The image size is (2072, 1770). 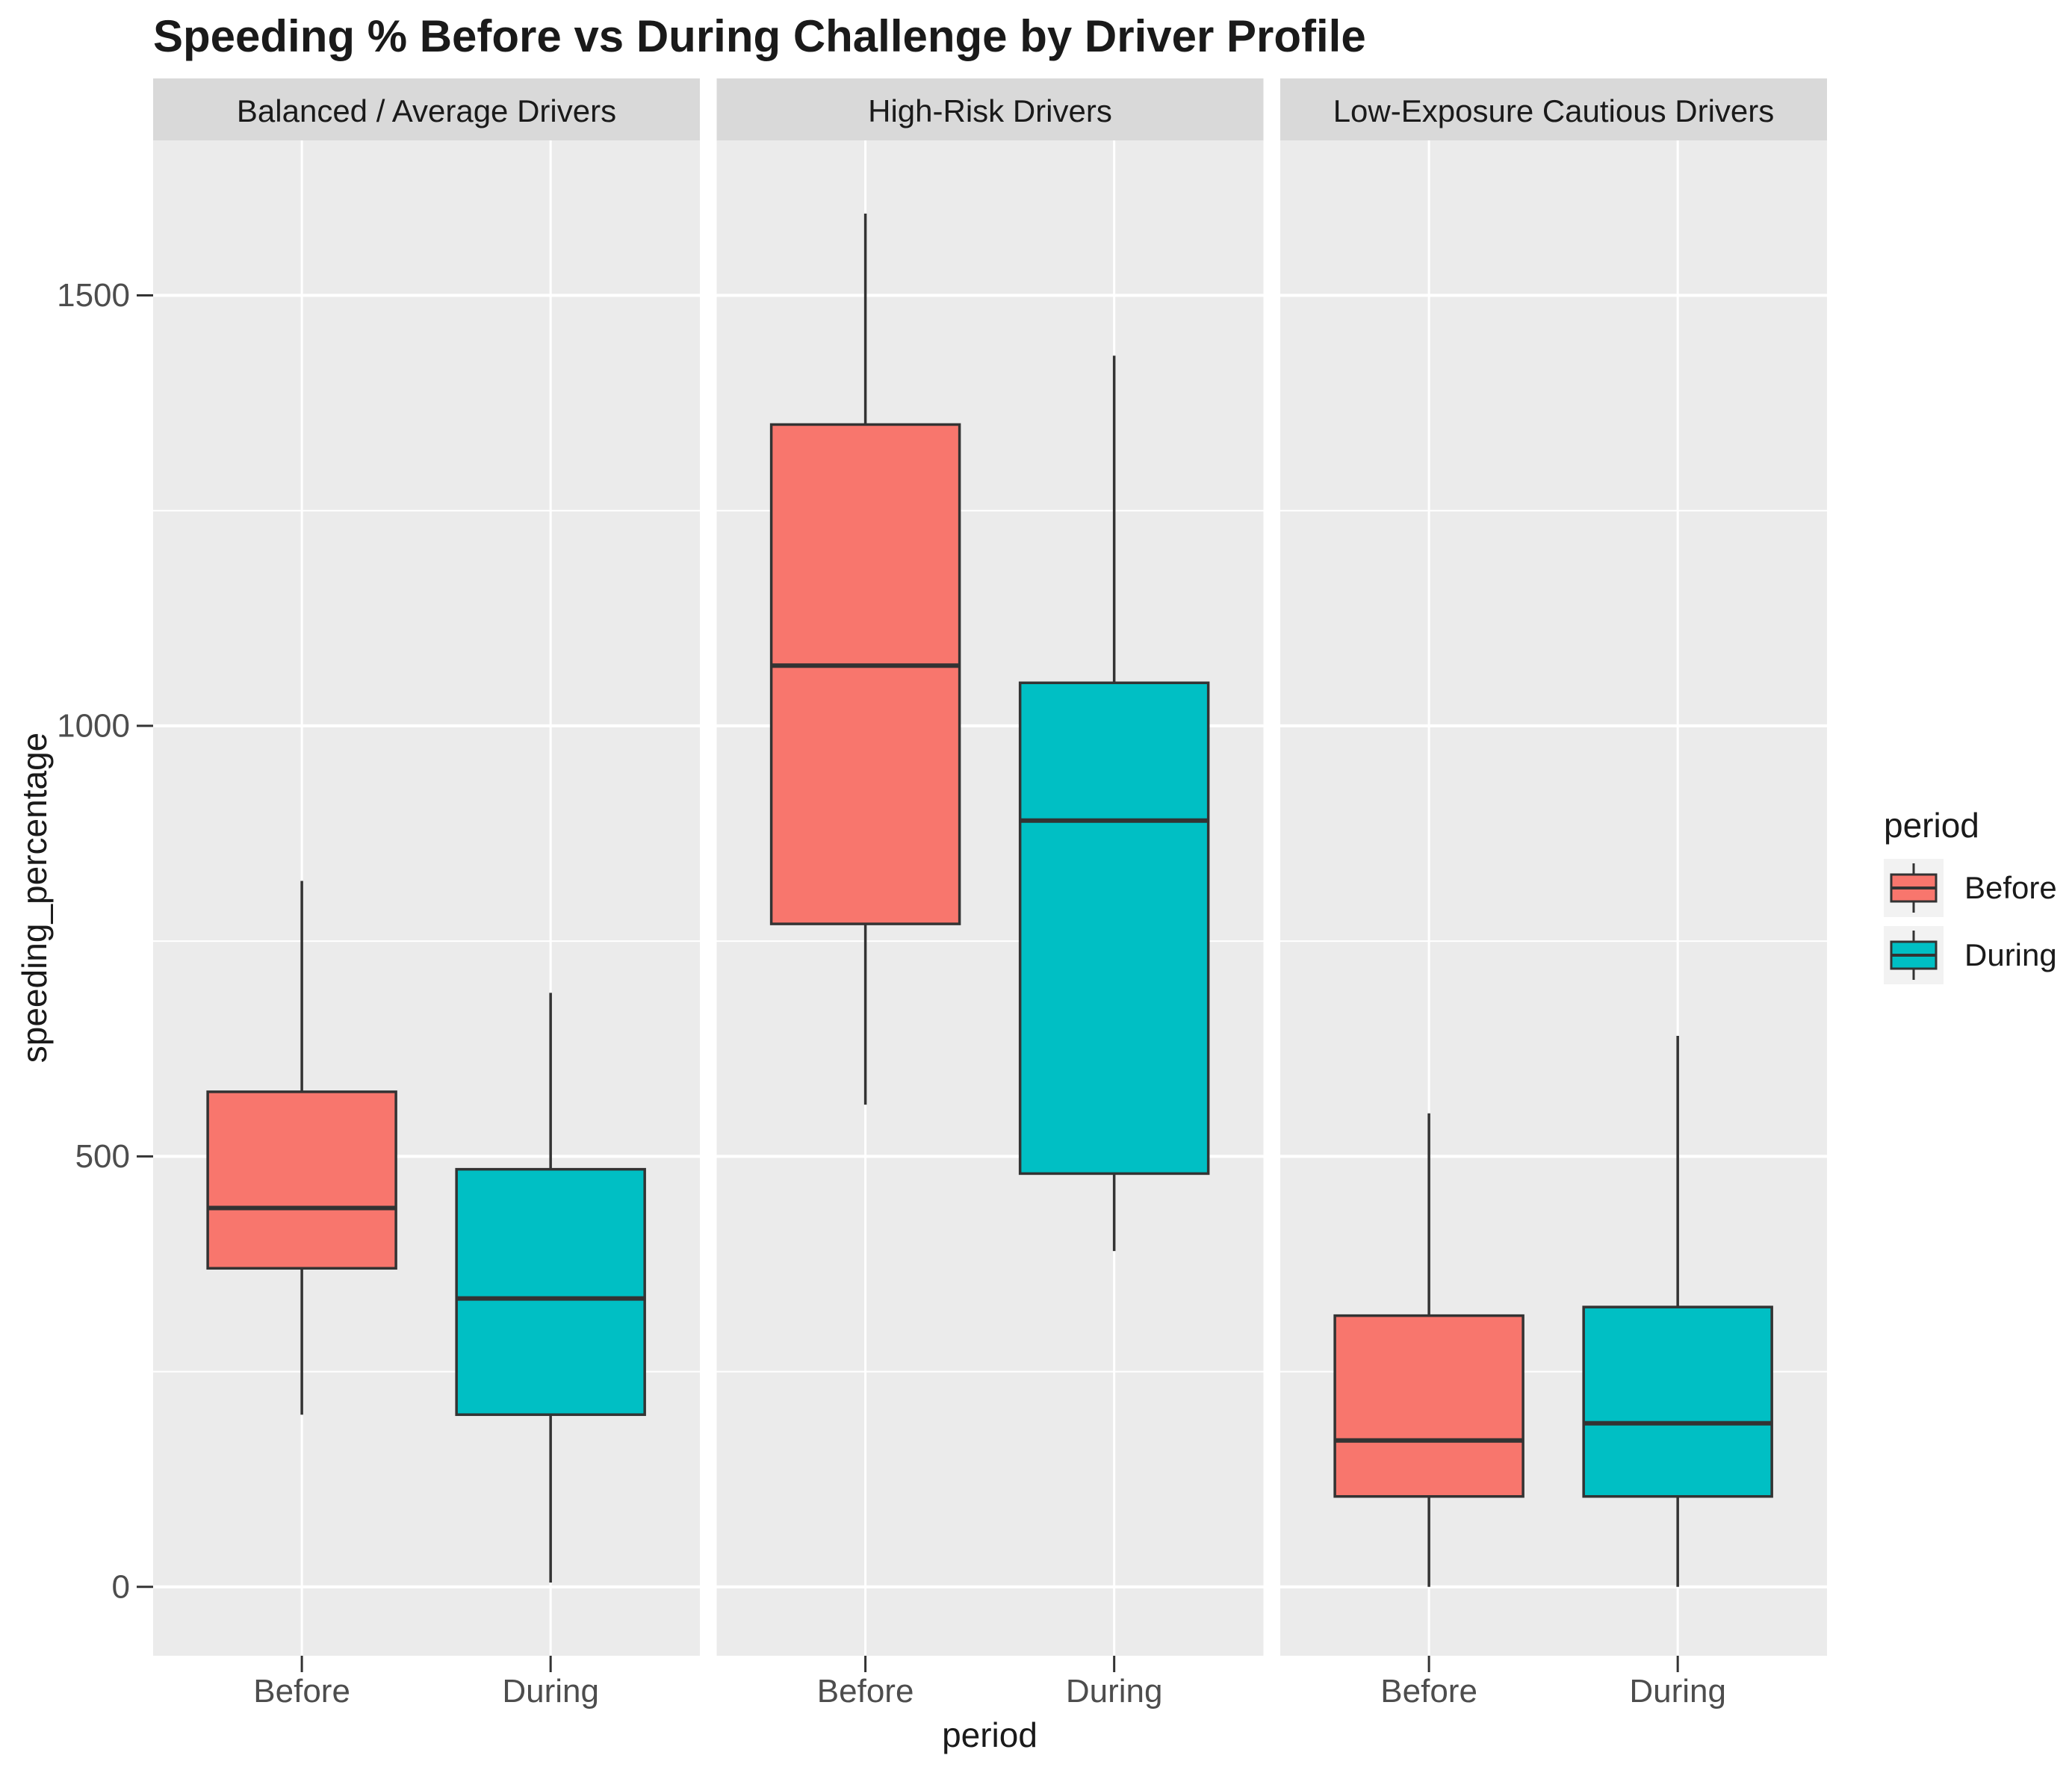 What do you see at coordinates (121, 1586) in the screenshot?
I see `y-tick-label: 0` at bounding box center [121, 1586].